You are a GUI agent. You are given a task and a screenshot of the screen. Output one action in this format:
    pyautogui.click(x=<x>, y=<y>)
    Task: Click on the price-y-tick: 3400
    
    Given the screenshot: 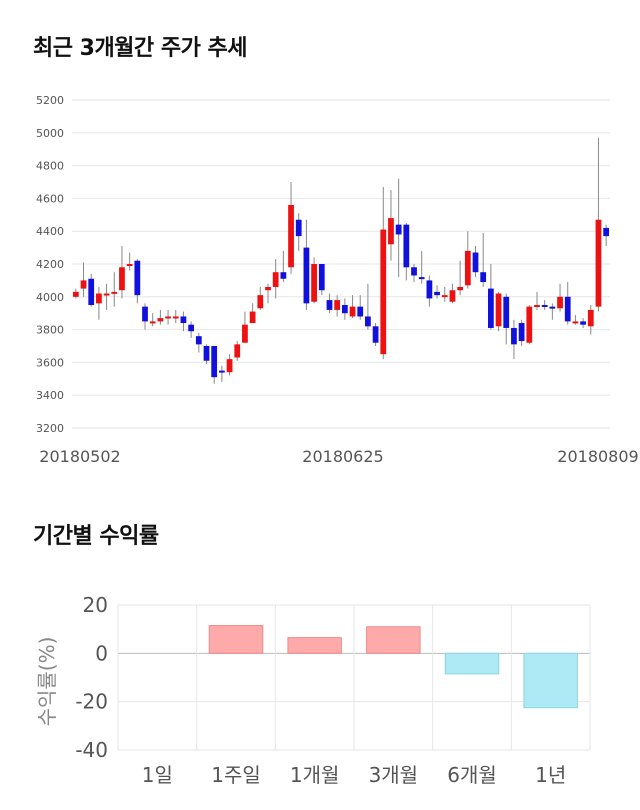 What is the action you would take?
    pyautogui.click(x=50, y=395)
    